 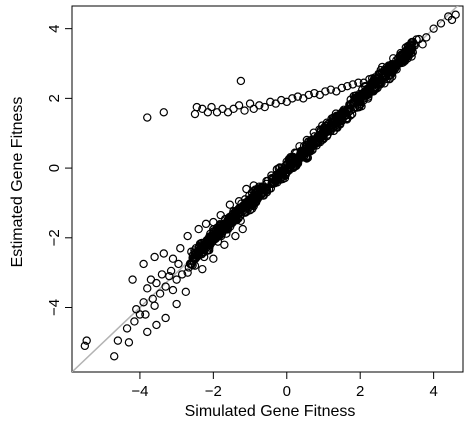 What do you see at coordinates (270, 411) in the screenshot?
I see `x-axis-label: Simulated Gene Fitness` at bounding box center [270, 411].